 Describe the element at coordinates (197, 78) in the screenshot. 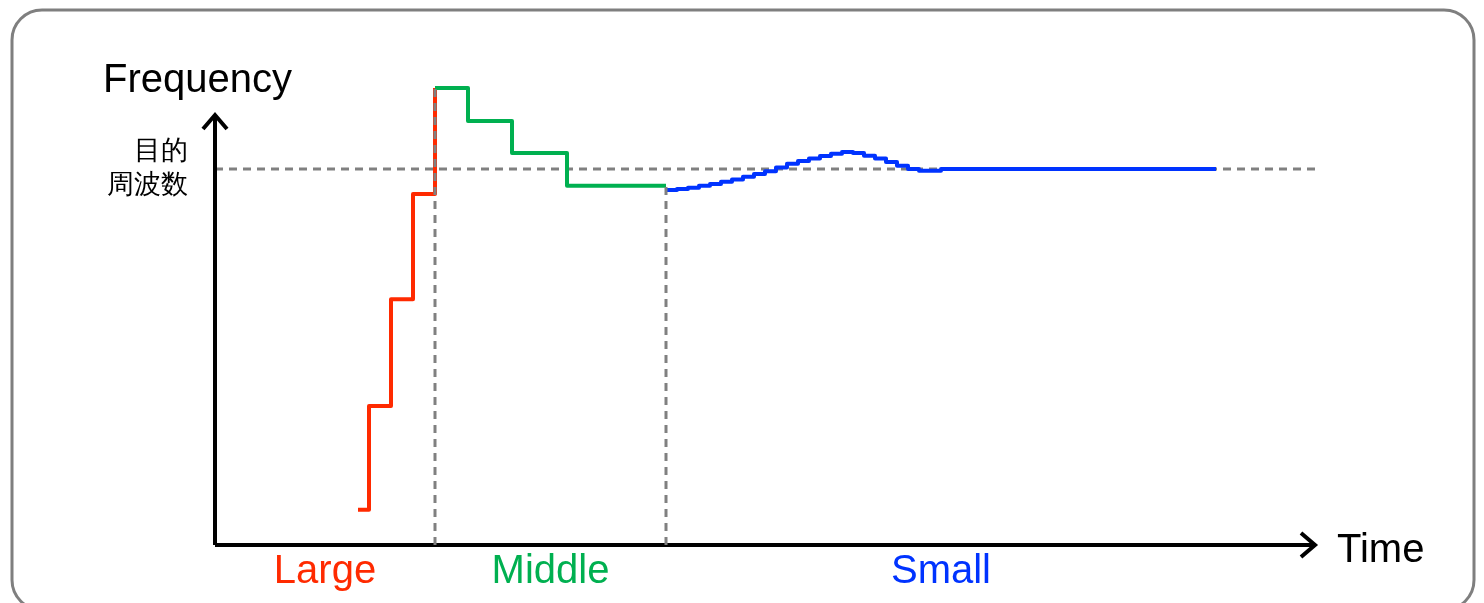

I see `y-axis-title: Frequency` at that location.